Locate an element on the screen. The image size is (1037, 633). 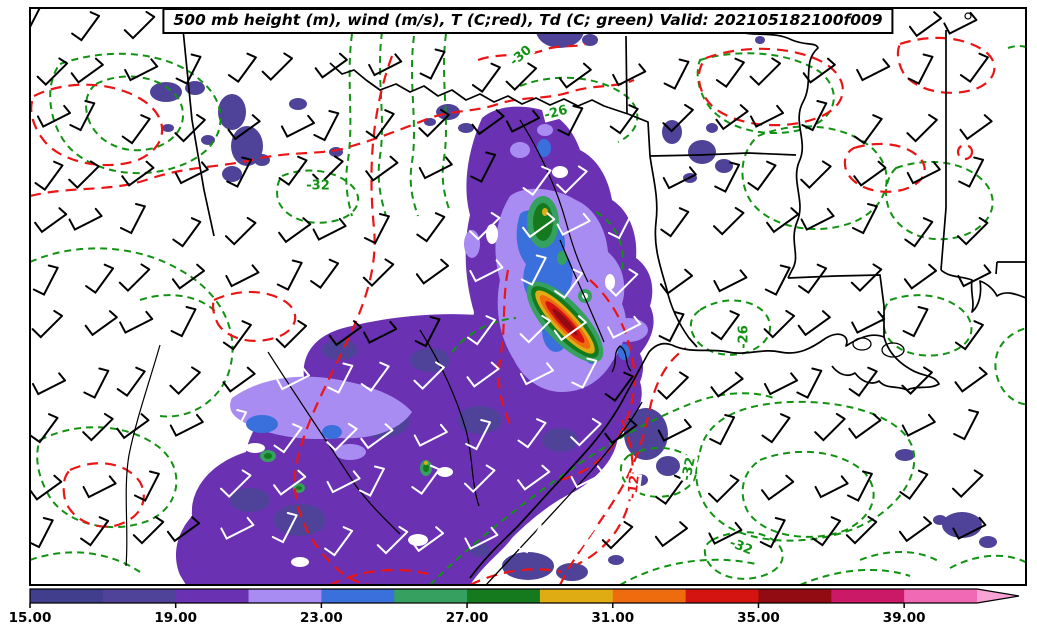
sabine-river-border is located at coordinates (673, 251).